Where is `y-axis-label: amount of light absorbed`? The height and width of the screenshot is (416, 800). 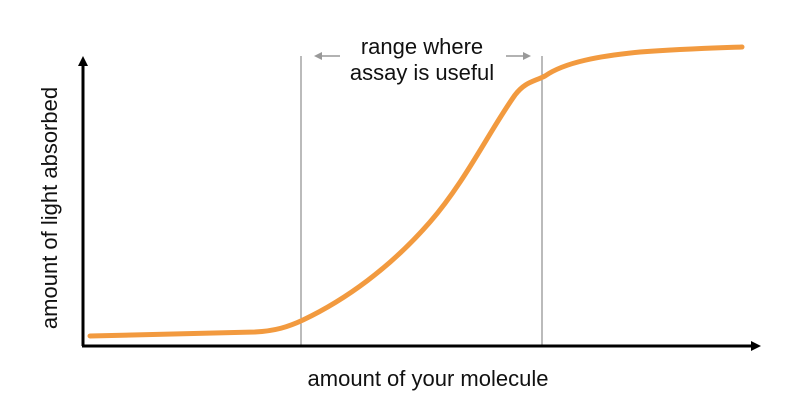
y-axis-label: amount of light absorbed is located at coordinates (49, 208).